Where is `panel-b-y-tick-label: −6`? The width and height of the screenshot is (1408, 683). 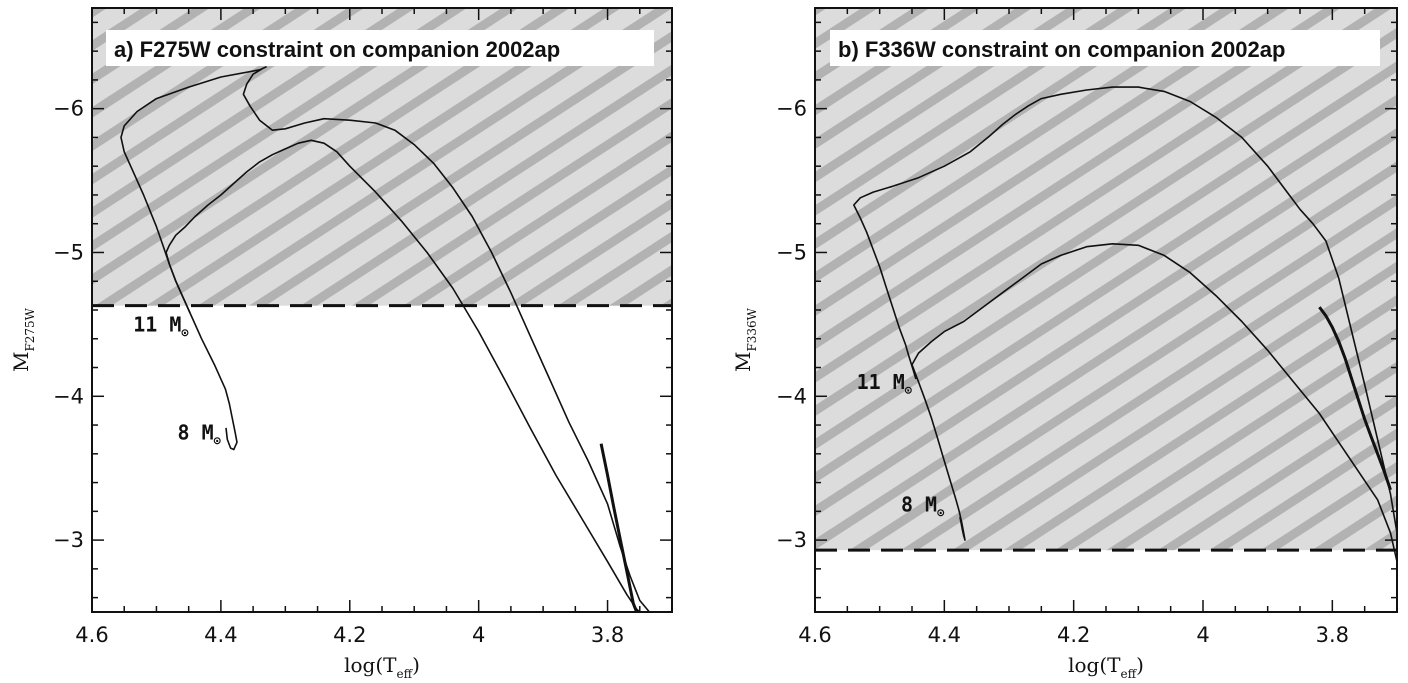
panel-b-y-tick-label: −6 is located at coordinates (791, 109).